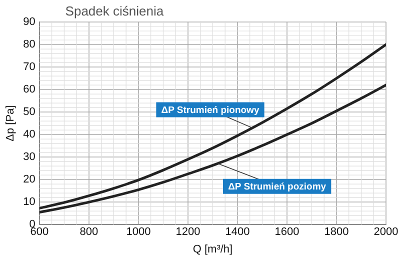  I want to click on x-tick-label: 1000, so click(138, 232).